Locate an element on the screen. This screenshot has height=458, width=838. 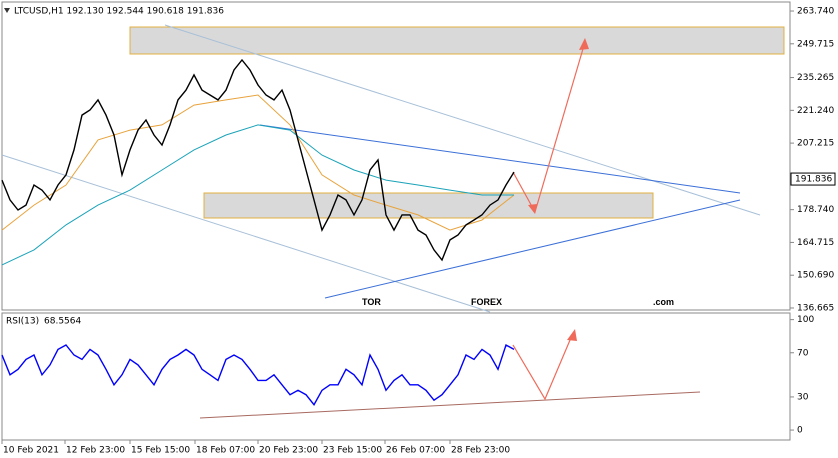
y-tick-label: 235.265 is located at coordinates (815, 78).